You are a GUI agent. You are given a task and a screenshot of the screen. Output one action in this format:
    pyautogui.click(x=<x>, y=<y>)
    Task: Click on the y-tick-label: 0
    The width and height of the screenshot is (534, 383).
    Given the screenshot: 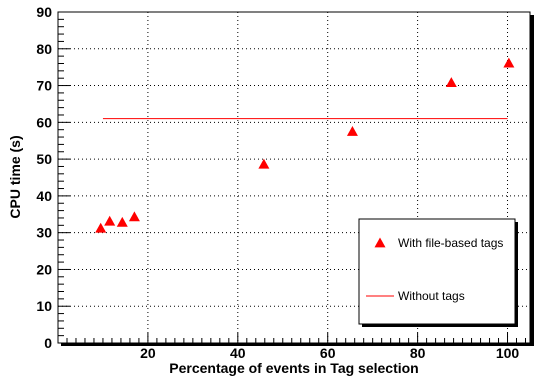 What is the action you would take?
    pyautogui.click(x=48, y=343)
    